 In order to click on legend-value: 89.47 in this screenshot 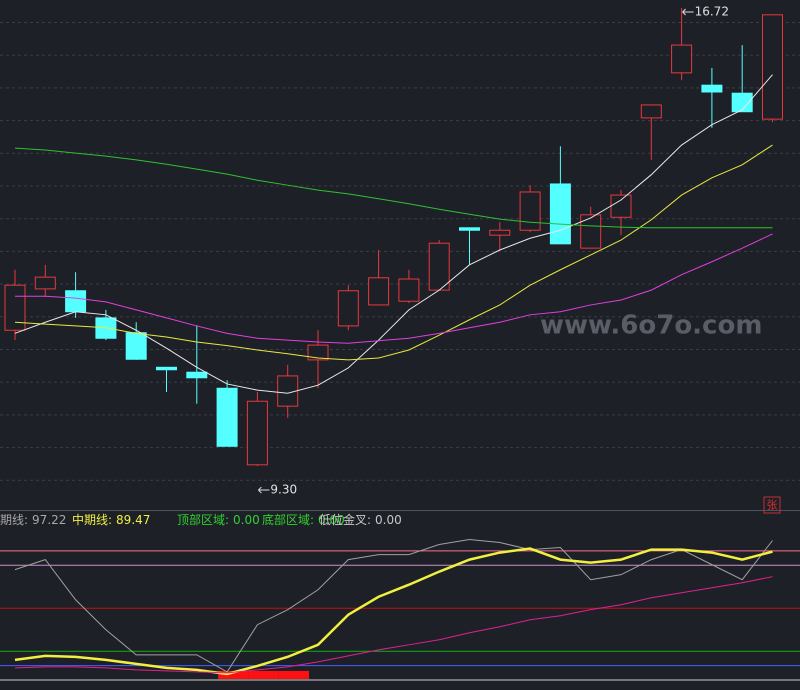, I will do `click(133, 520)`.